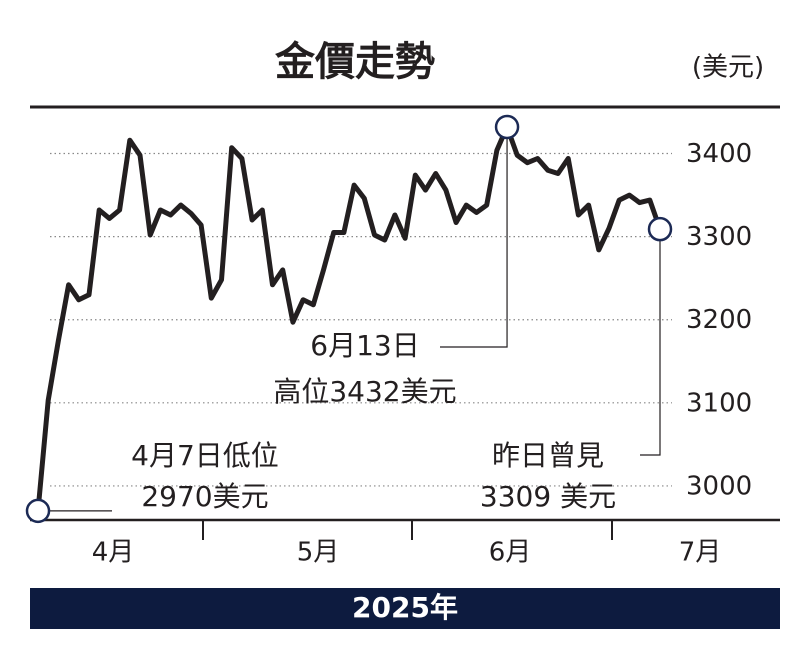  Describe the element at coordinates (548, 455) in the screenshot. I see `annotation-text: 昨日曾見` at that location.